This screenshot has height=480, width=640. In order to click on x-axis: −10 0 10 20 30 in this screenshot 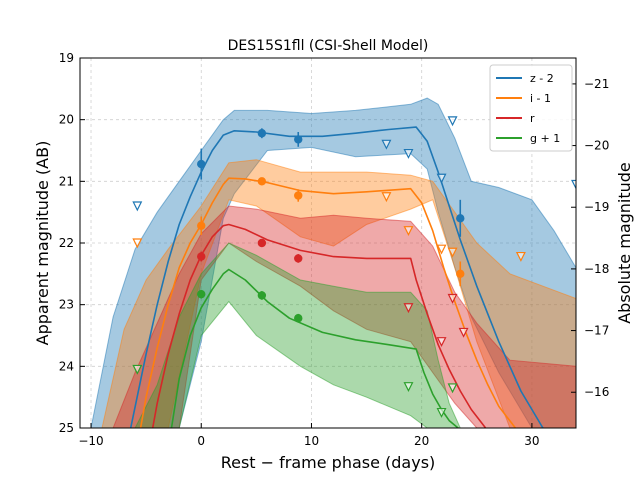, I will do `click(309, 435)`.